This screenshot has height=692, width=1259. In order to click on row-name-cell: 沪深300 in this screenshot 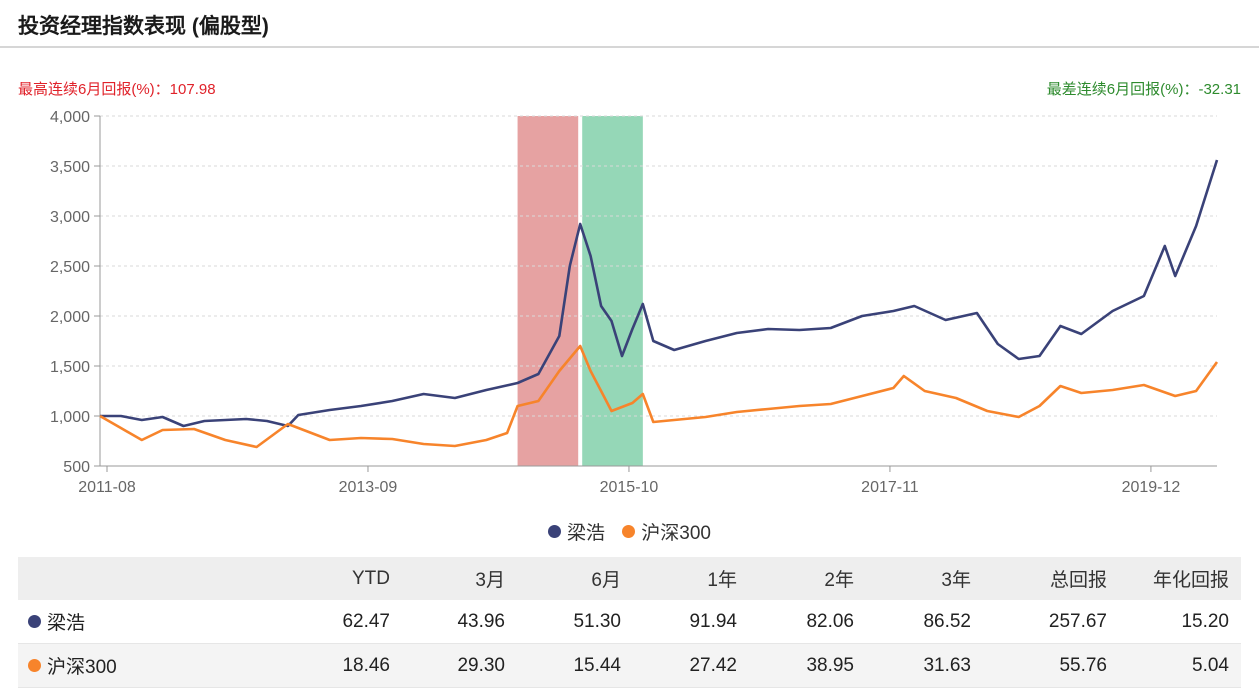, I will do `click(128, 665)`.